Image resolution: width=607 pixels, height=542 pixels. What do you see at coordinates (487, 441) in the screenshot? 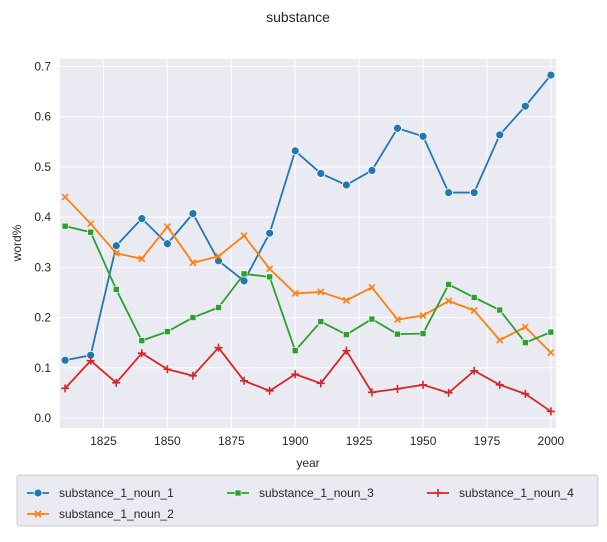
I see `x-tick-label: 1975` at bounding box center [487, 441].